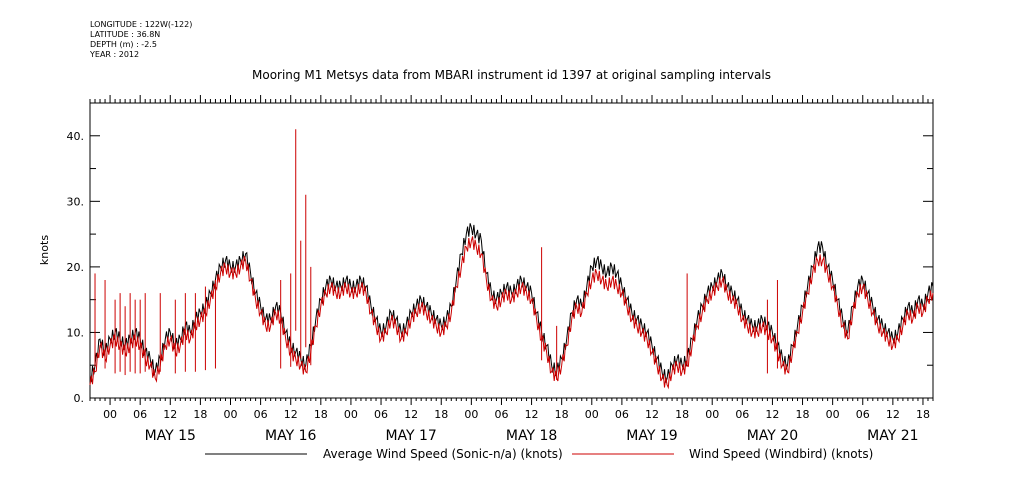 The width and height of the screenshot is (1009, 504). I want to click on y-tick-label: 30., so click(76, 201).